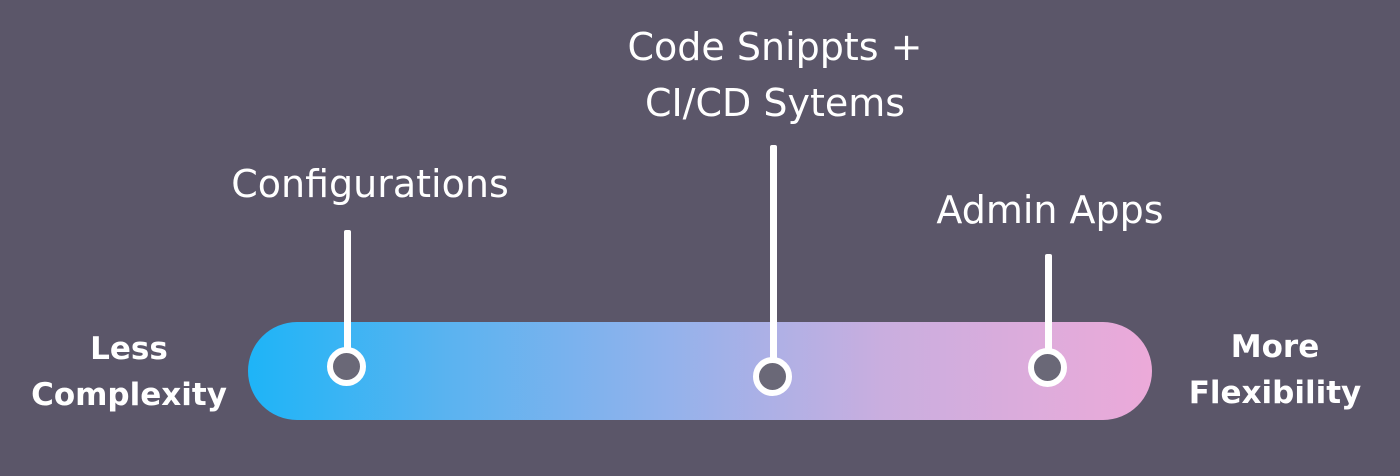  I want to click on marker-dot-code-snippets, so click(772, 376).